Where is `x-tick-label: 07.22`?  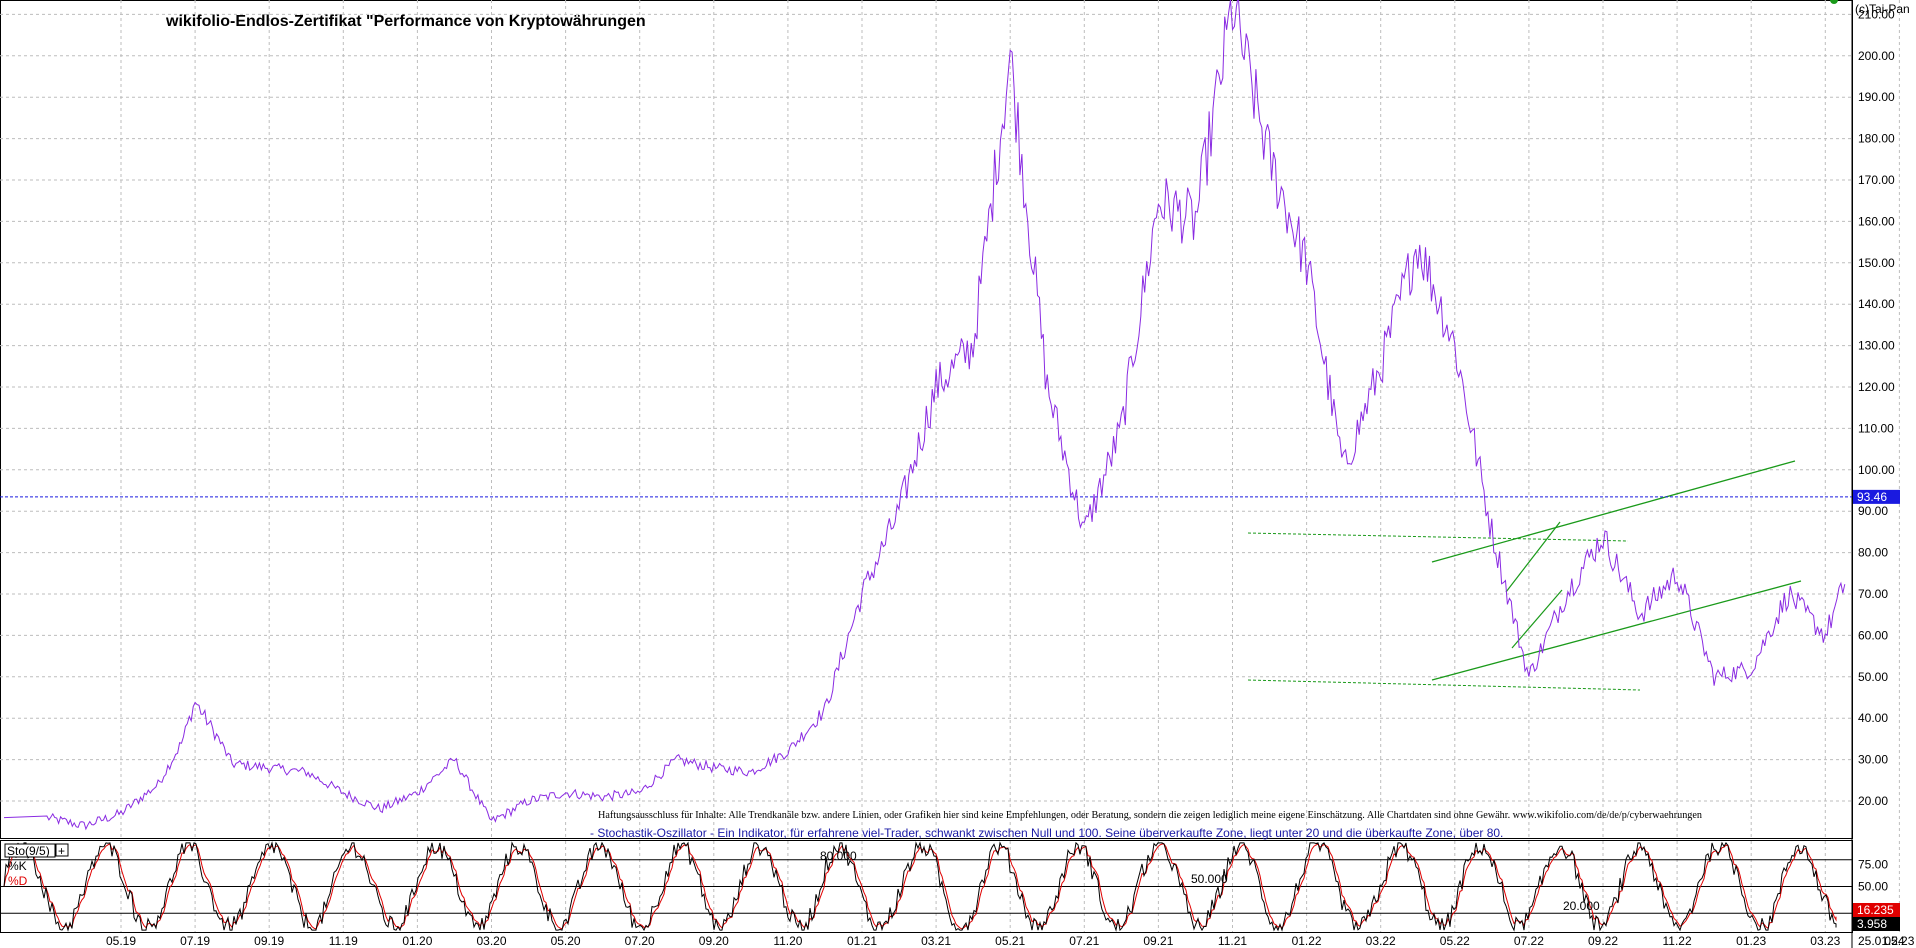 x-tick-label: 07.22 is located at coordinates (1529, 941).